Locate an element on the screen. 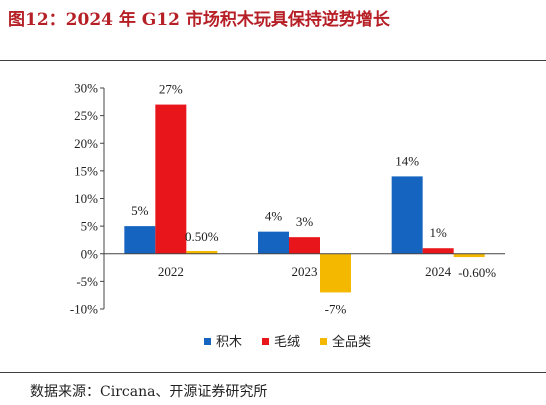 The image size is (546, 405). data-label: 14% is located at coordinates (407, 160).